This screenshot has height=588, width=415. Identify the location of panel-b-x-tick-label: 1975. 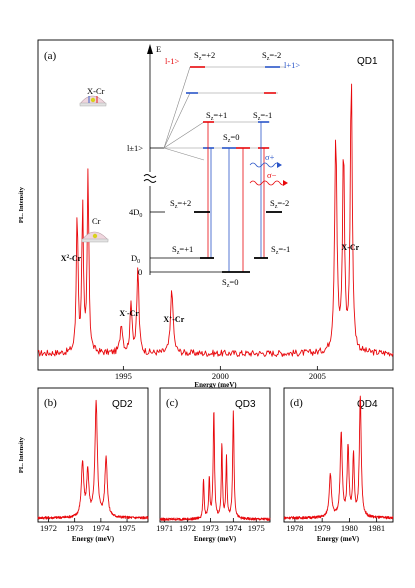
(127, 528).